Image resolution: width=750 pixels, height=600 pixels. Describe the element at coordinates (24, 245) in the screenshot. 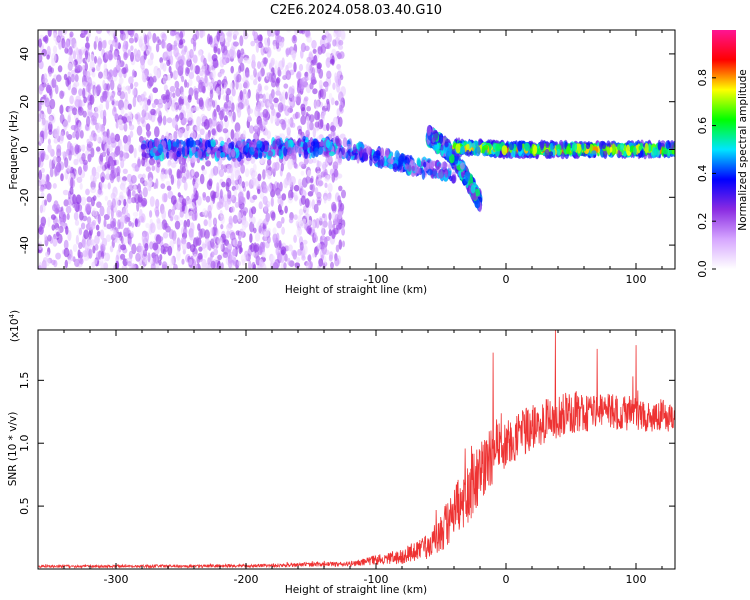

I see `y-tick-label: -40` at that location.